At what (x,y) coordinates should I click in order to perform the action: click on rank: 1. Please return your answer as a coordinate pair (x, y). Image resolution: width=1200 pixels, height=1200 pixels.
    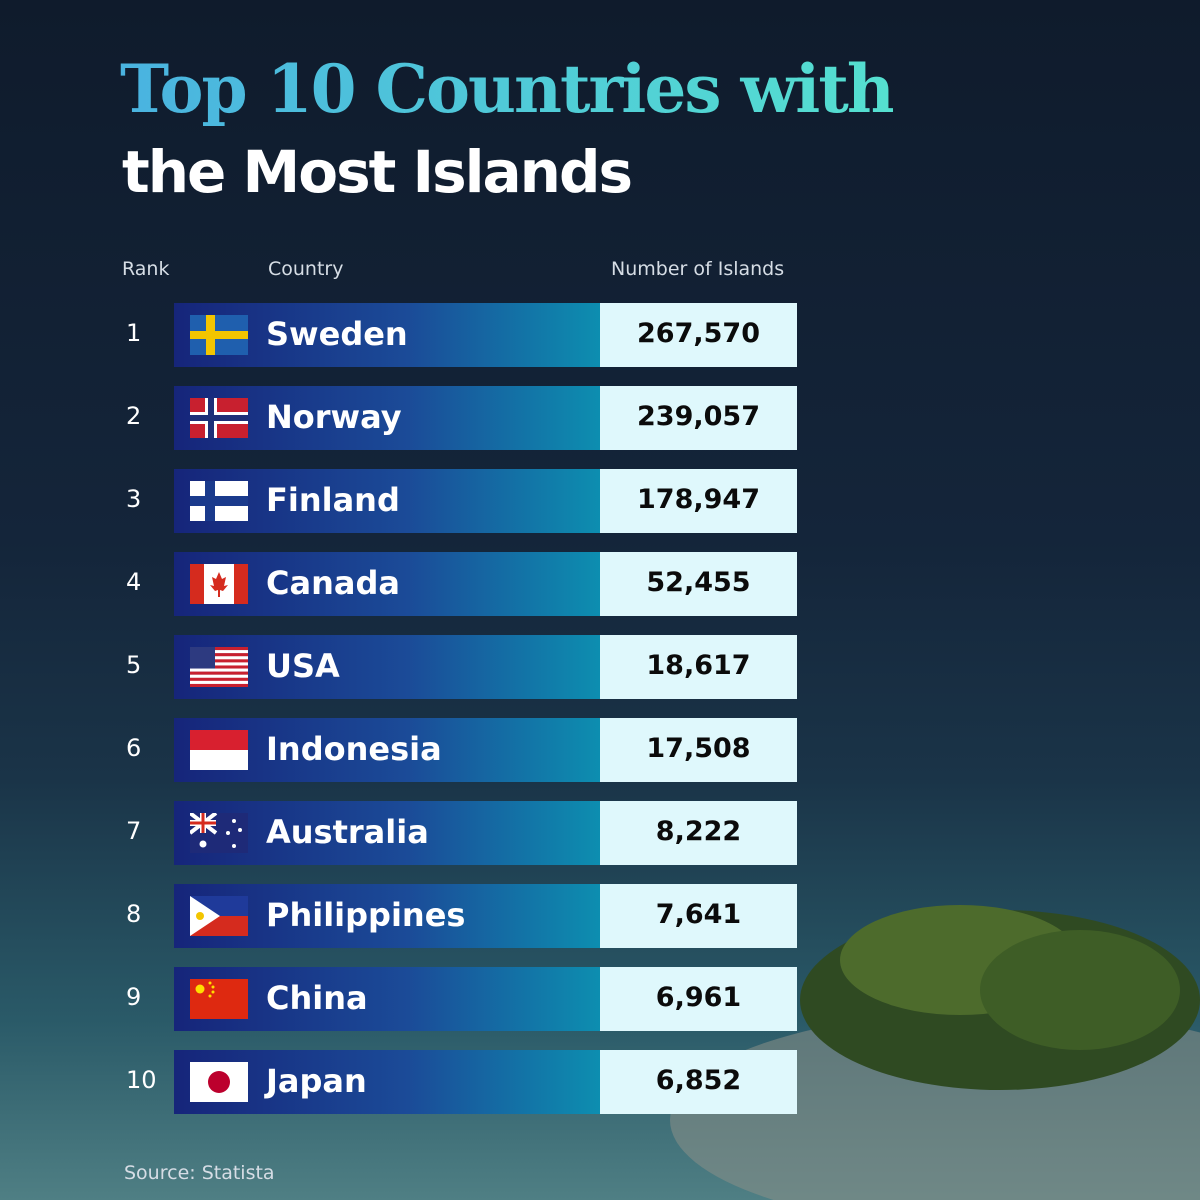
    Looking at the image, I should click on (134, 333).